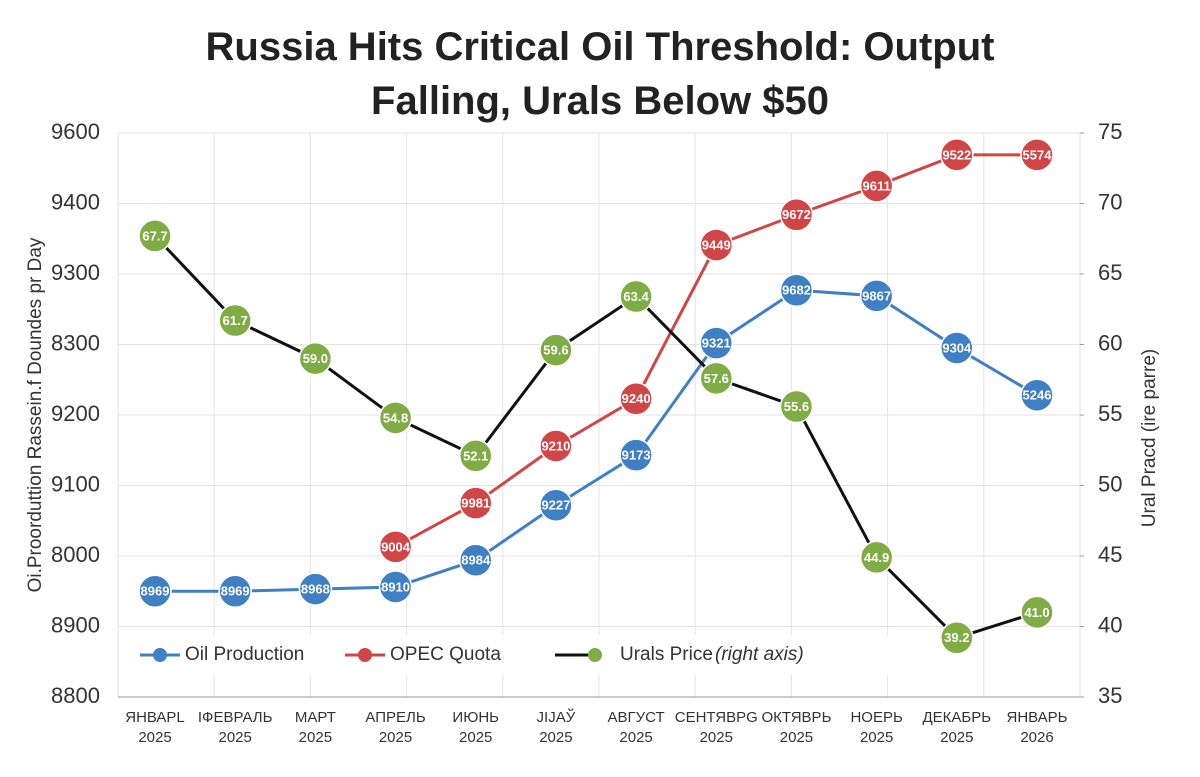 Image resolution: width=1200 pixels, height=777 pixels. What do you see at coordinates (476, 560) in the screenshot?
I see `data-label: 8984` at bounding box center [476, 560].